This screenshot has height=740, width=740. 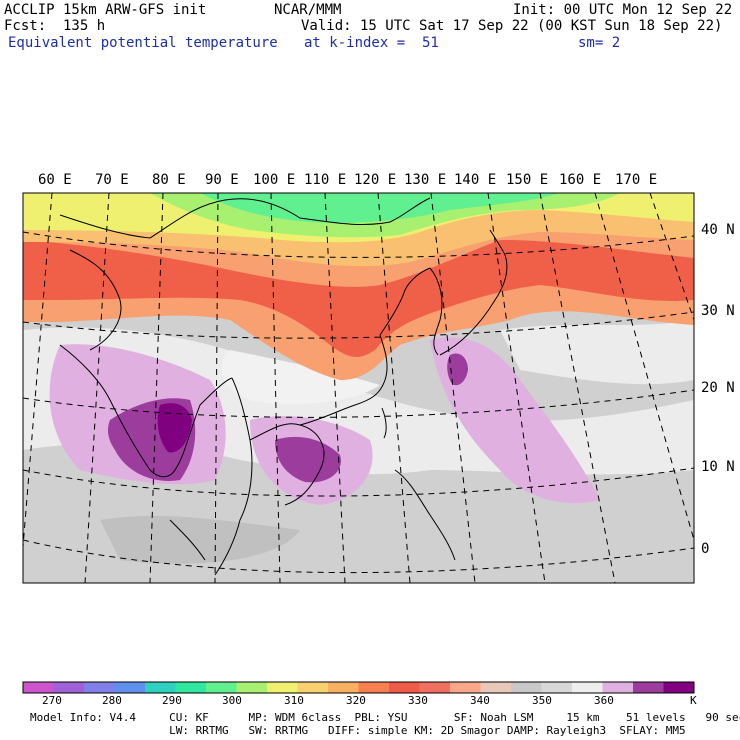 What do you see at coordinates (527, 180) in the screenshot?
I see `lon-label-150e: 150 E` at bounding box center [527, 180].